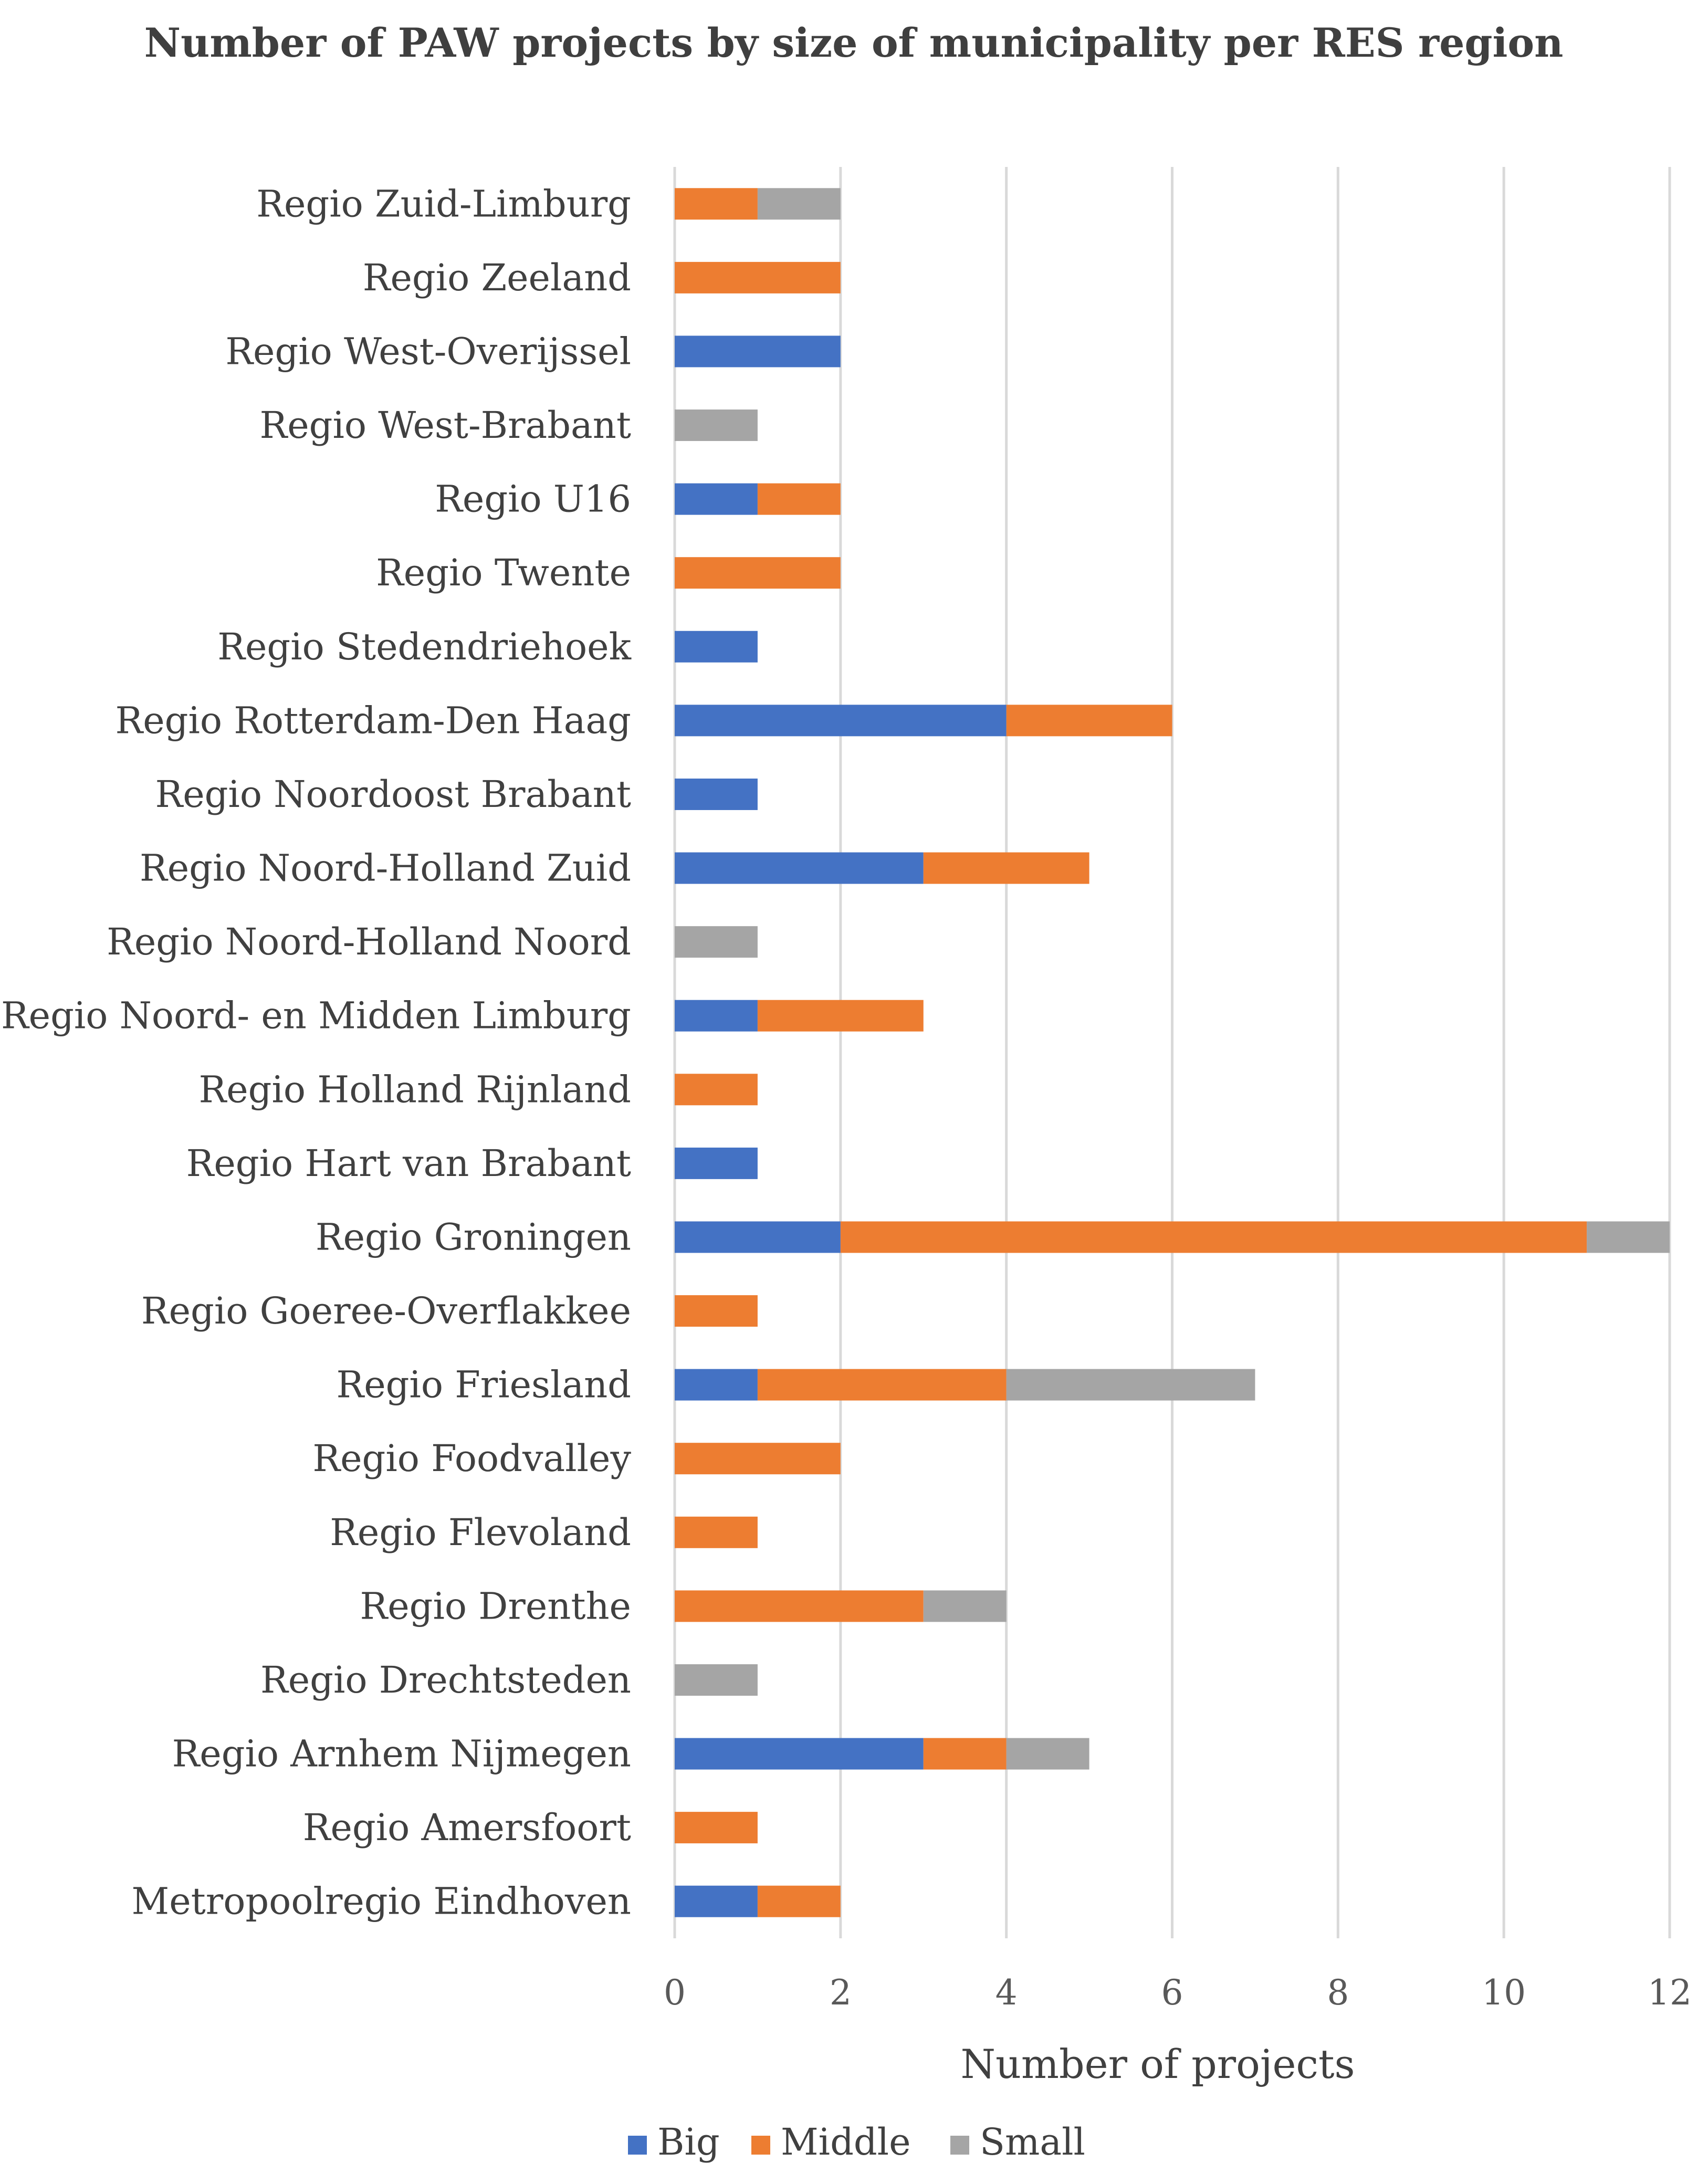 This screenshot has width=1708, height=2184. I want to click on x-axis-title: Number of projects, so click(1157, 2064).